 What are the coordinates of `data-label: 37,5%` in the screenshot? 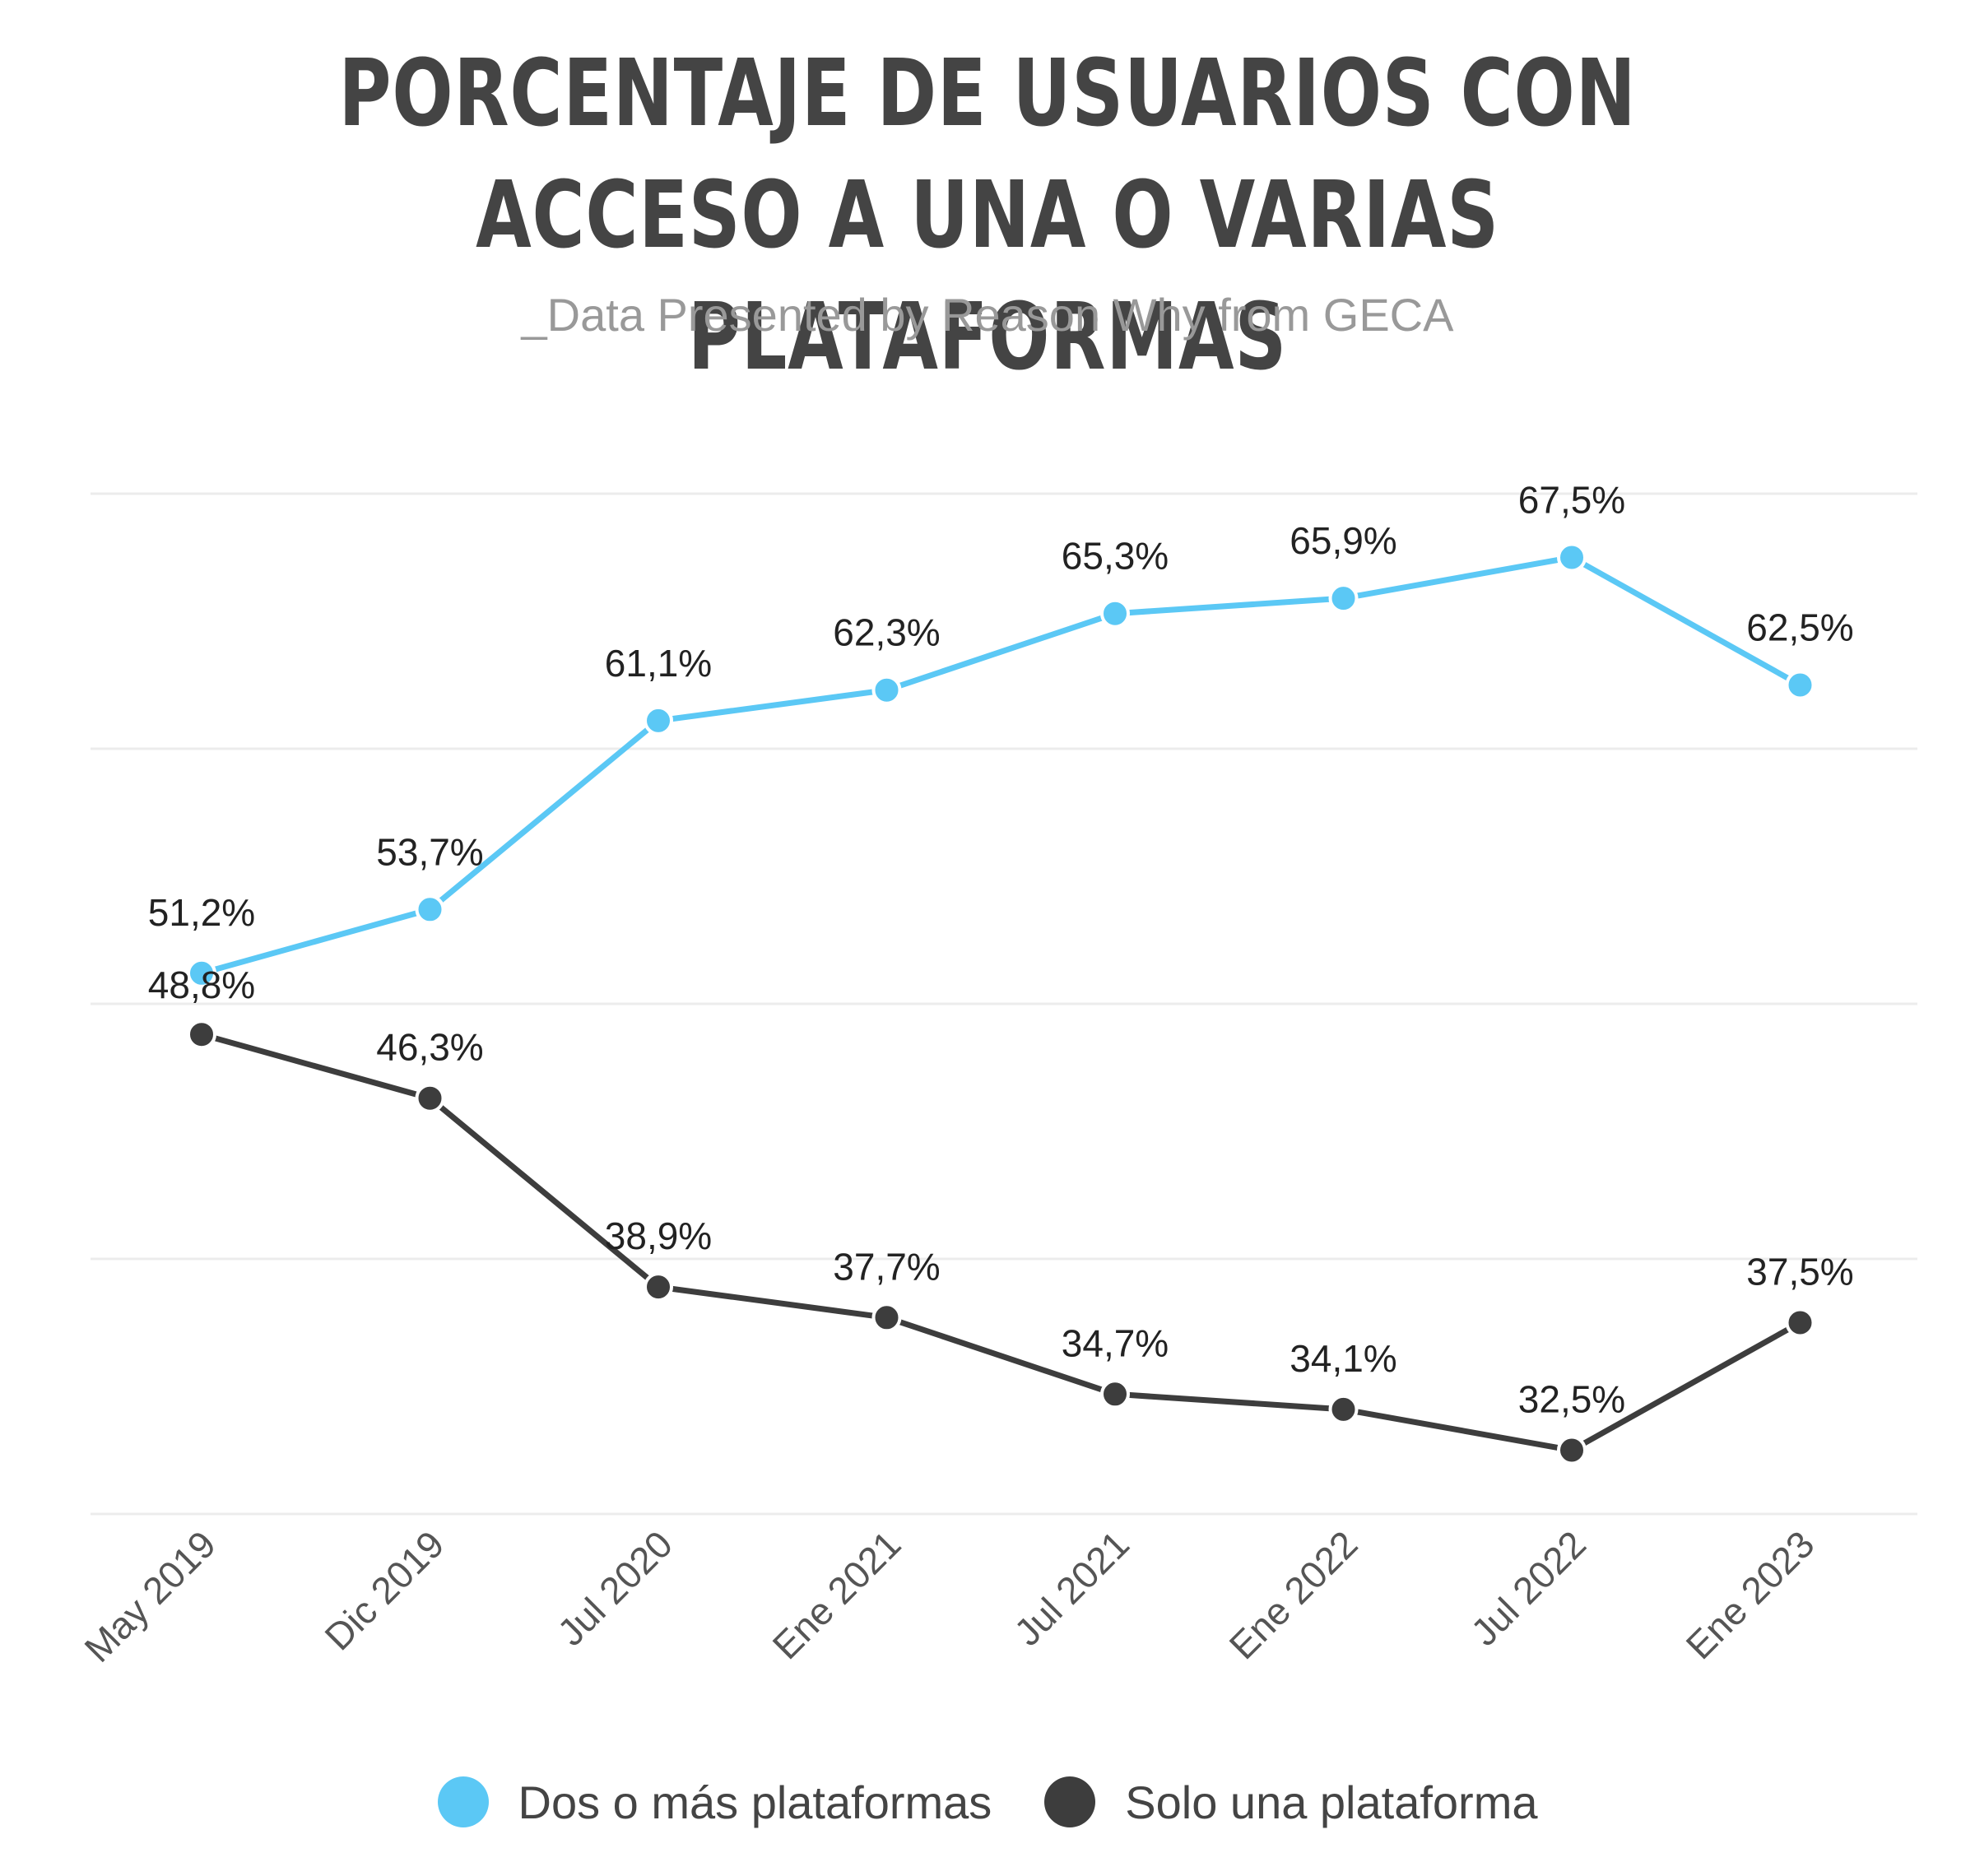 It's located at (1799, 1272).